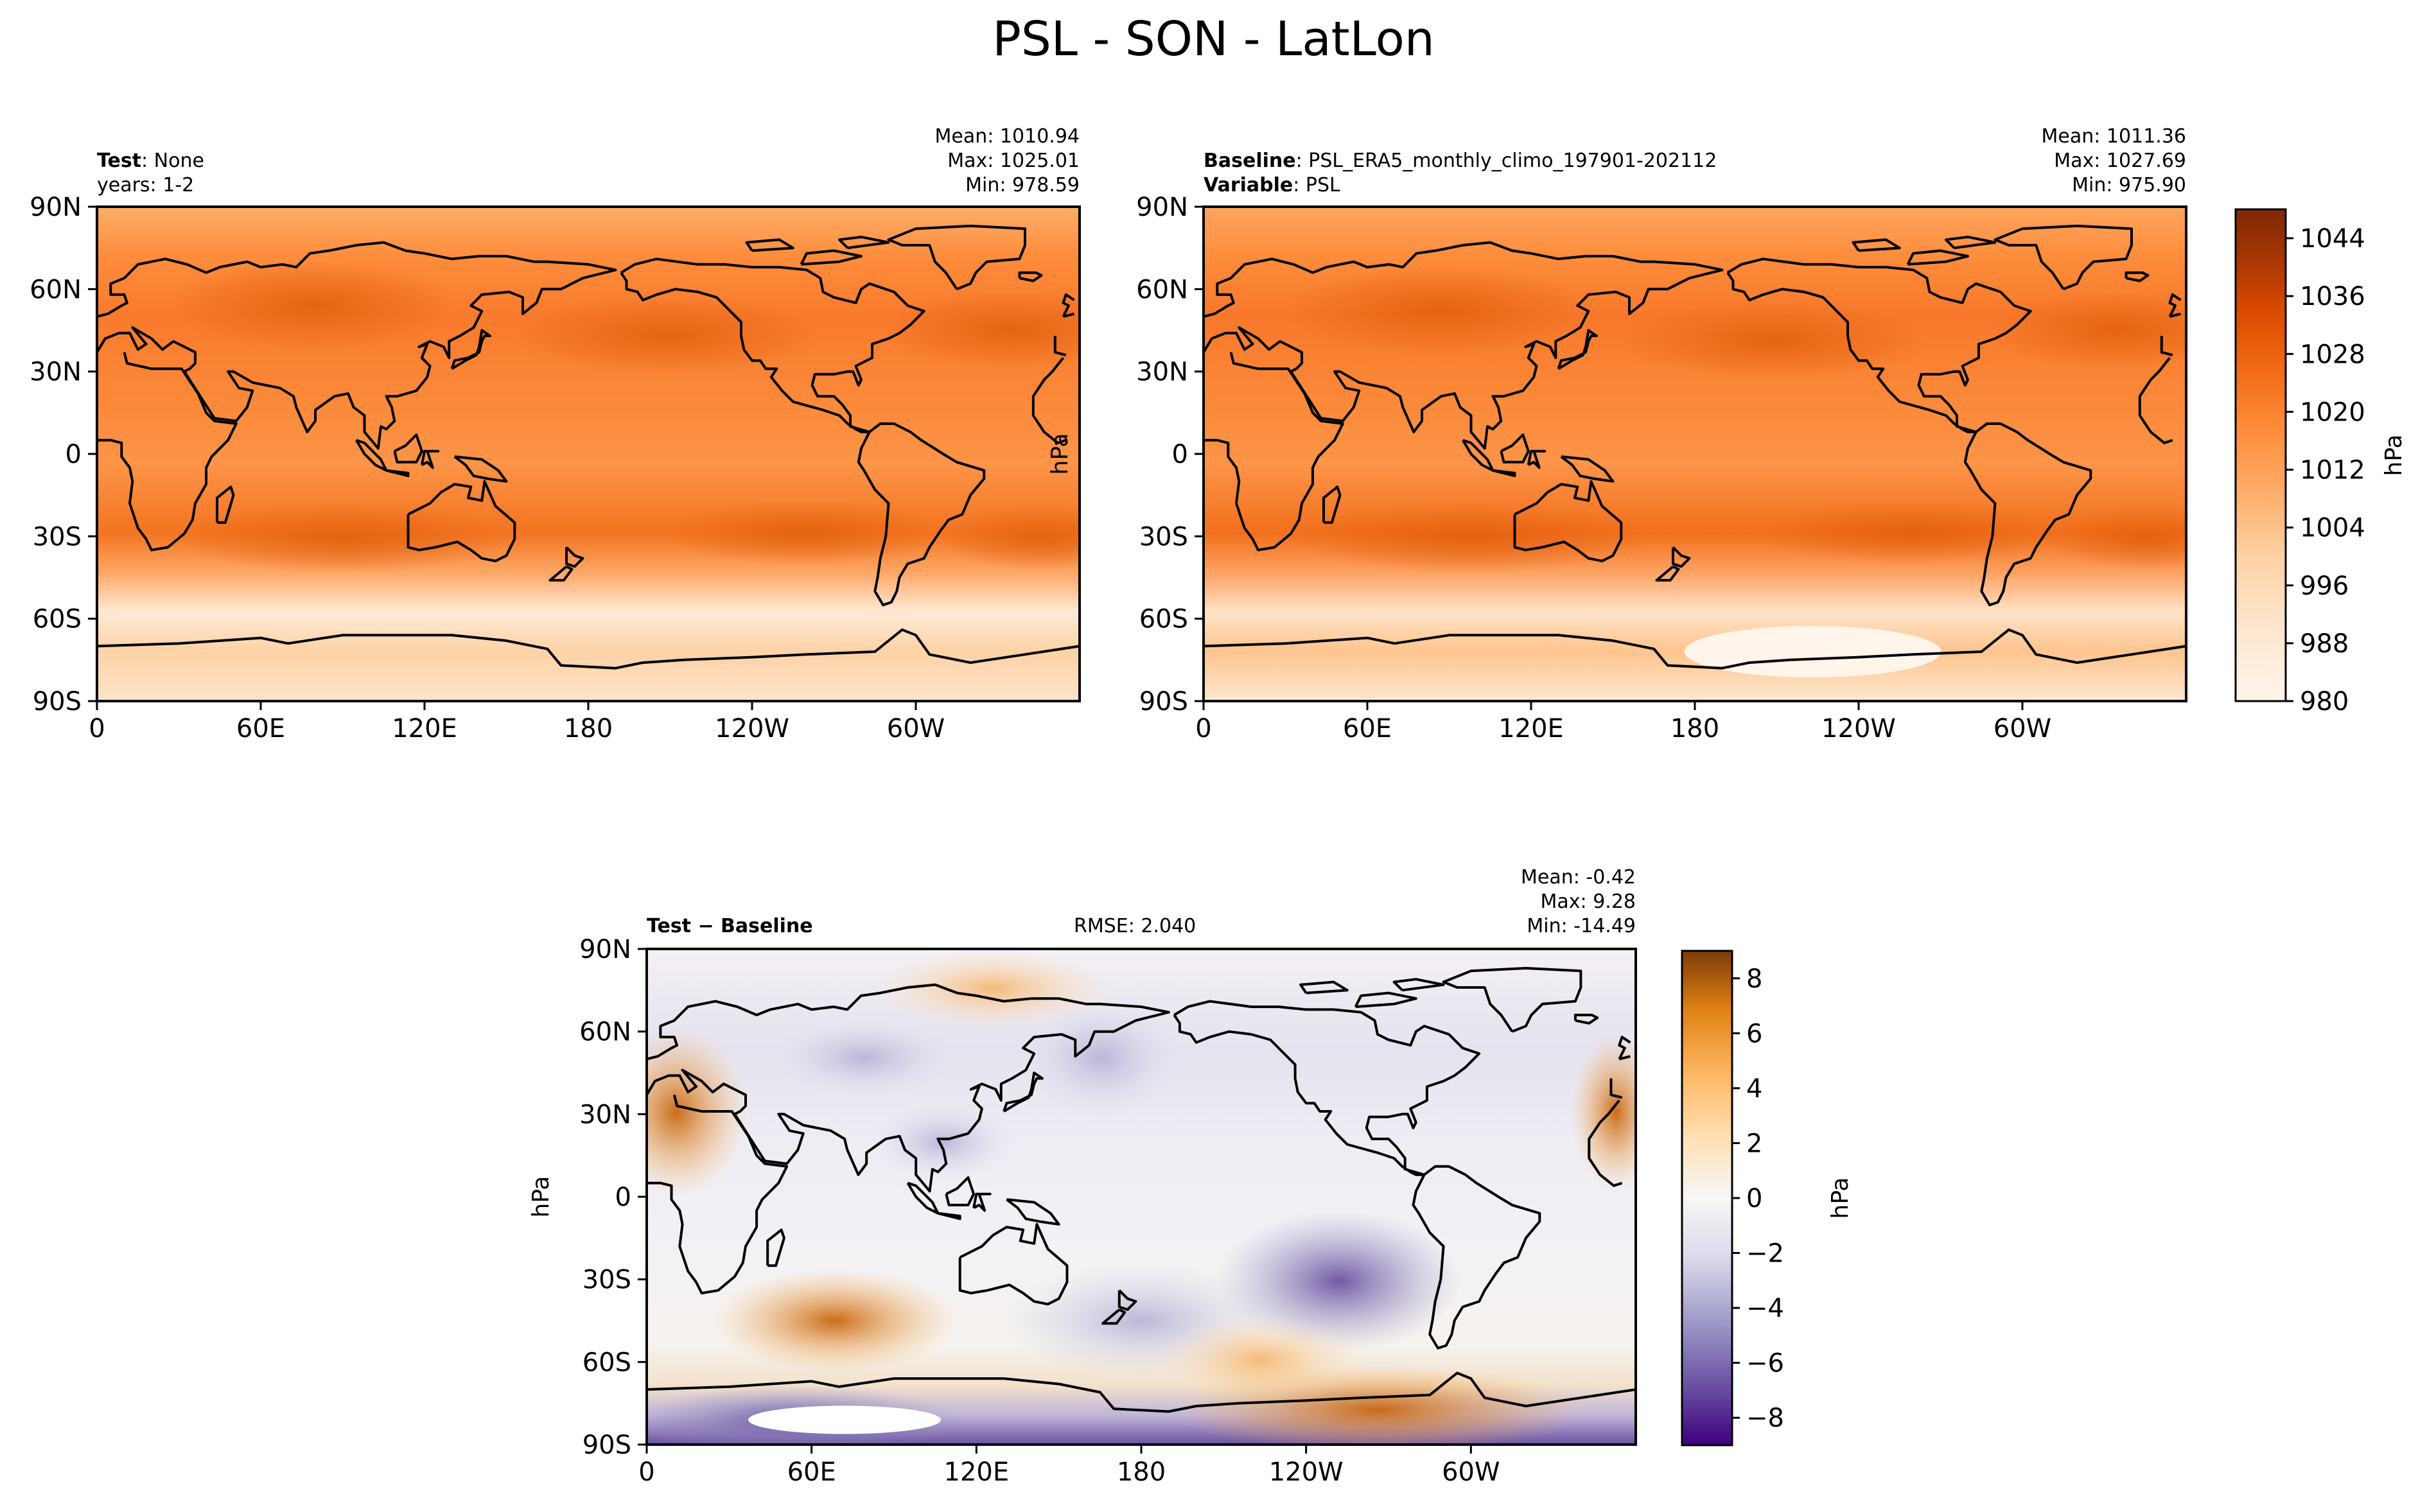  I want to click on test-max: Max: 1025.01, so click(1013, 161).